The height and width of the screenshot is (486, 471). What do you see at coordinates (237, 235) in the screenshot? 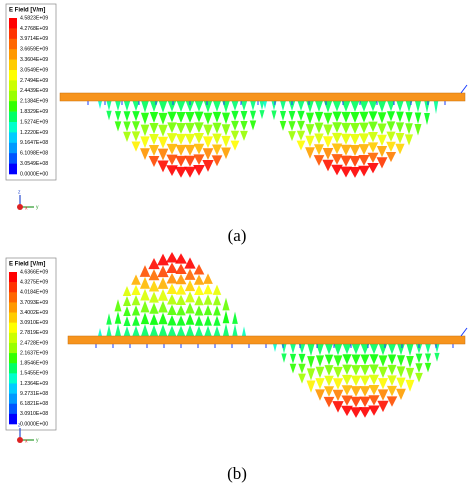
I see `caption: (a)` at bounding box center [237, 235].